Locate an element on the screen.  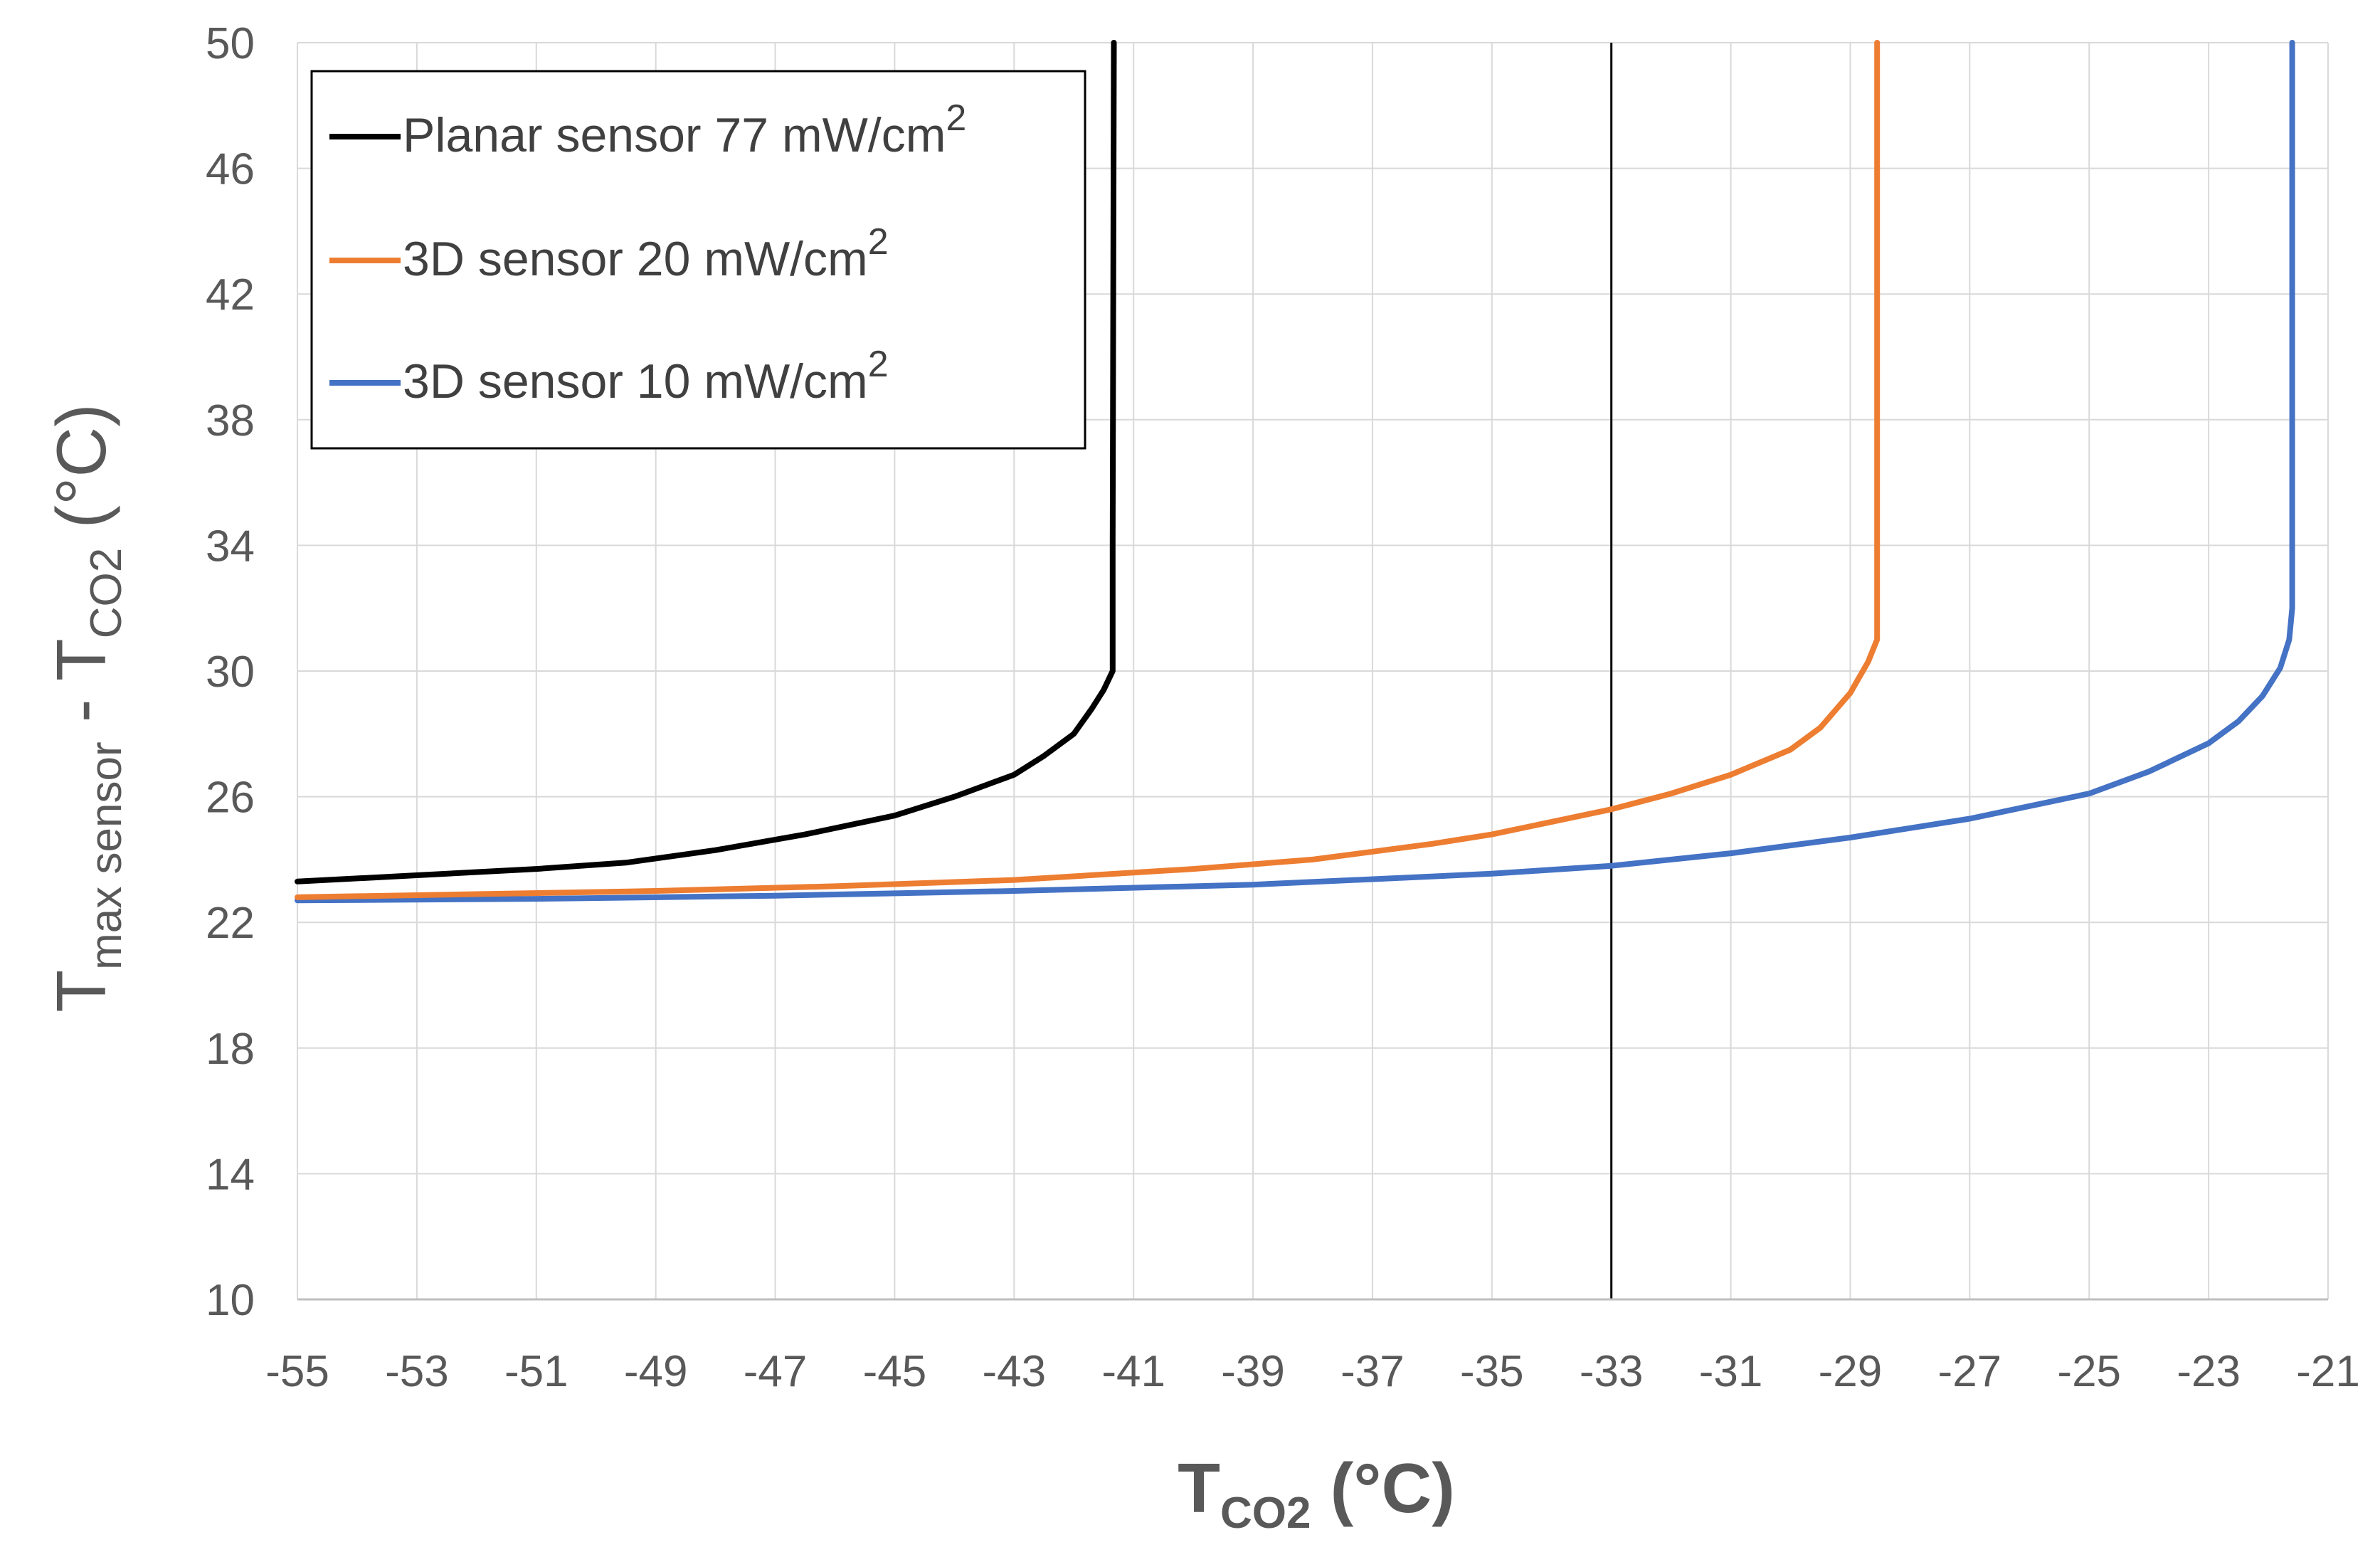
legend-label-3d-10: 3D sensor 10 mW/cm2 is located at coordinates (646, 376).